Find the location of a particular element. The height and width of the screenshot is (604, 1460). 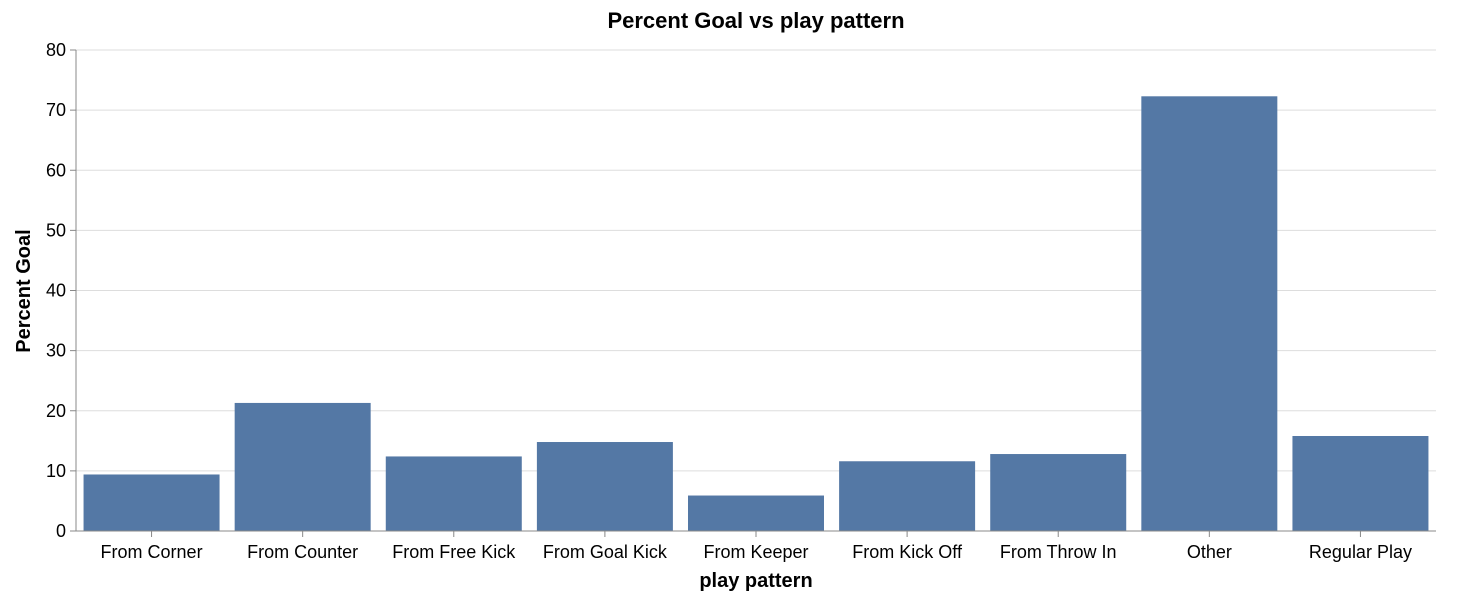

bar-from-corner is located at coordinates (151, 502).